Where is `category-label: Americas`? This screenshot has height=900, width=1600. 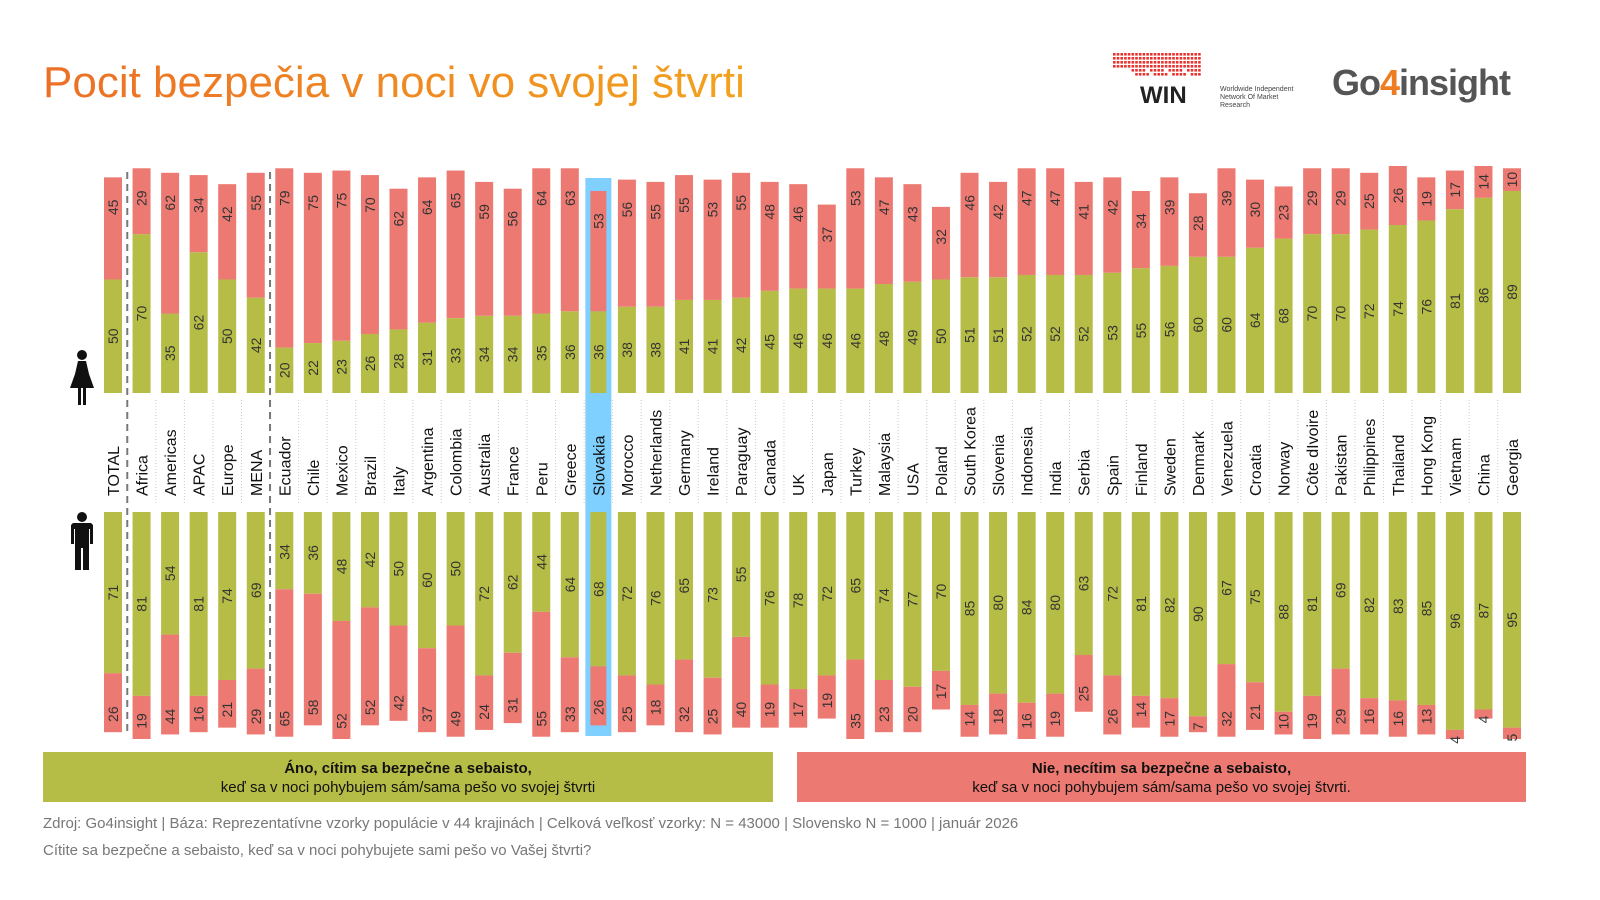
category-label: Americas is located at coordinates (171, 462).